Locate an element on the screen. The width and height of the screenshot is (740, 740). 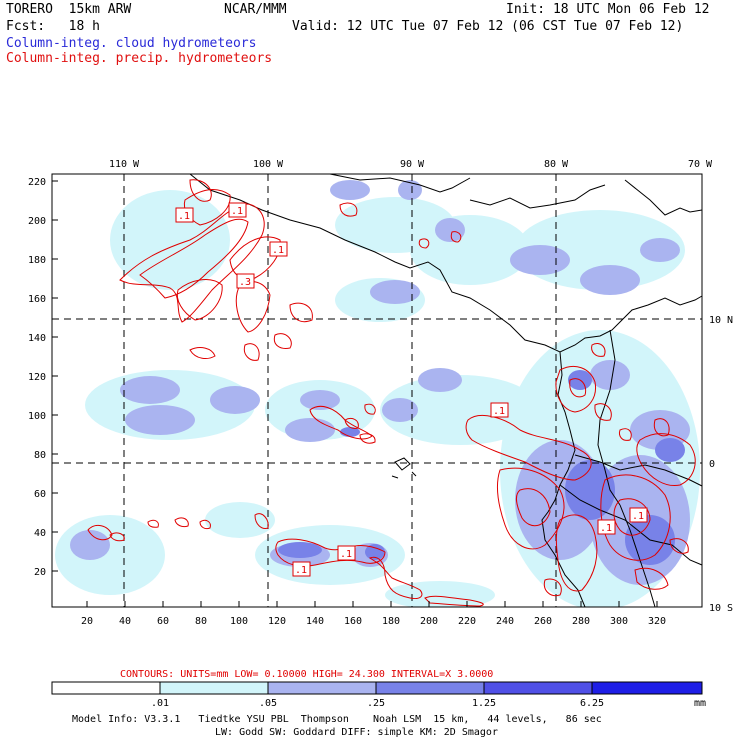
y-tick-label: 160 is located at coordinates (37, 299).